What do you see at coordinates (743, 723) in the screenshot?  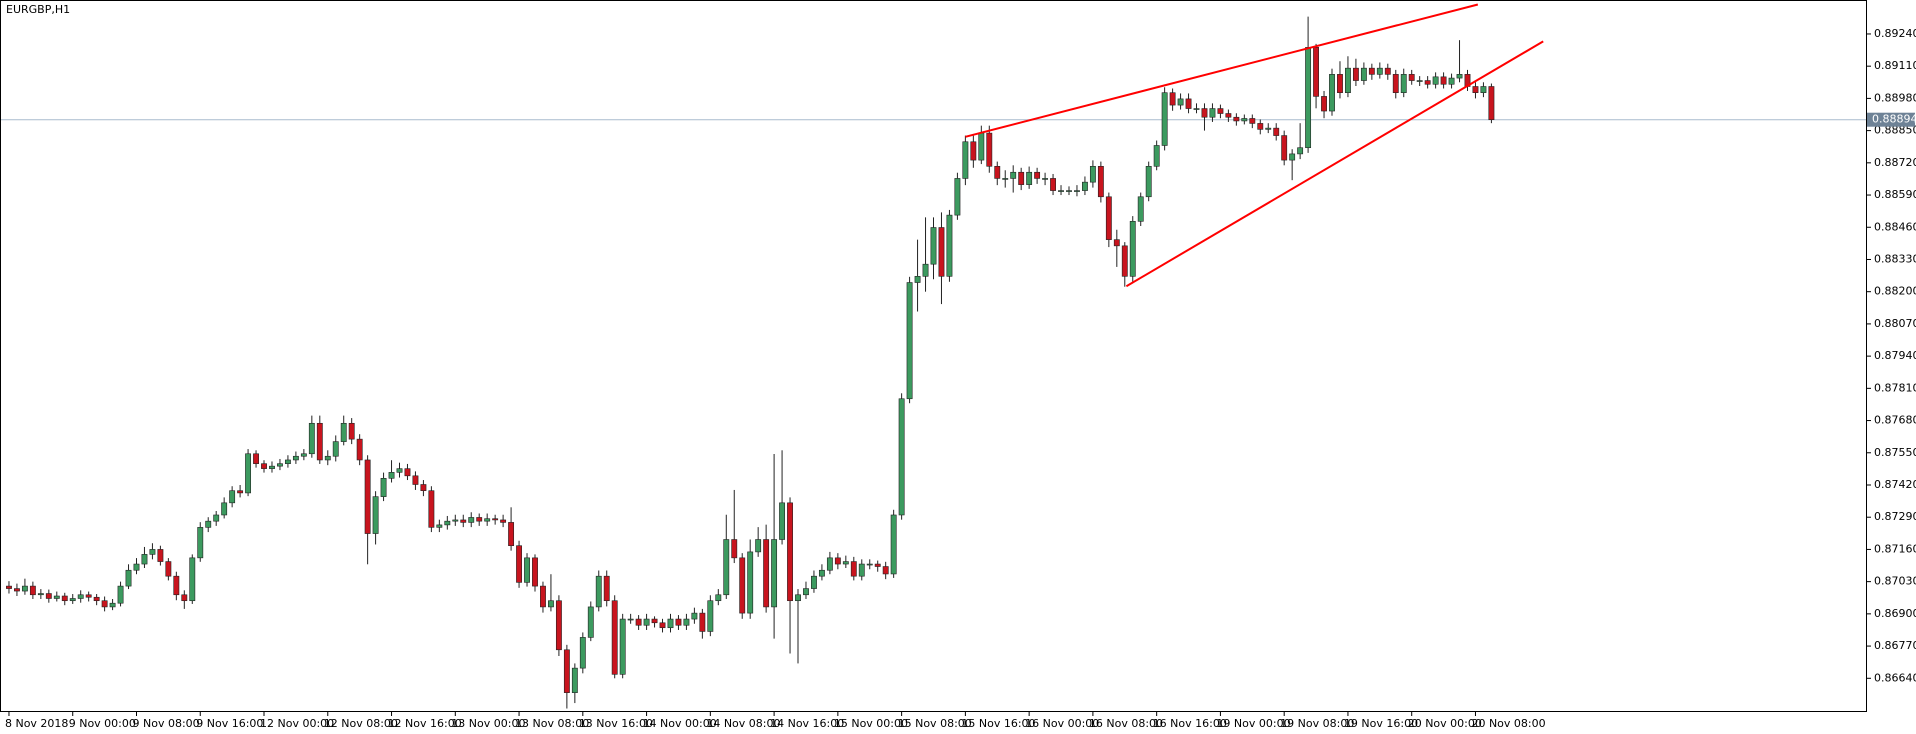 I see `x-tick-label: 14 Nov 08:00` at bounding box center [743, 723].